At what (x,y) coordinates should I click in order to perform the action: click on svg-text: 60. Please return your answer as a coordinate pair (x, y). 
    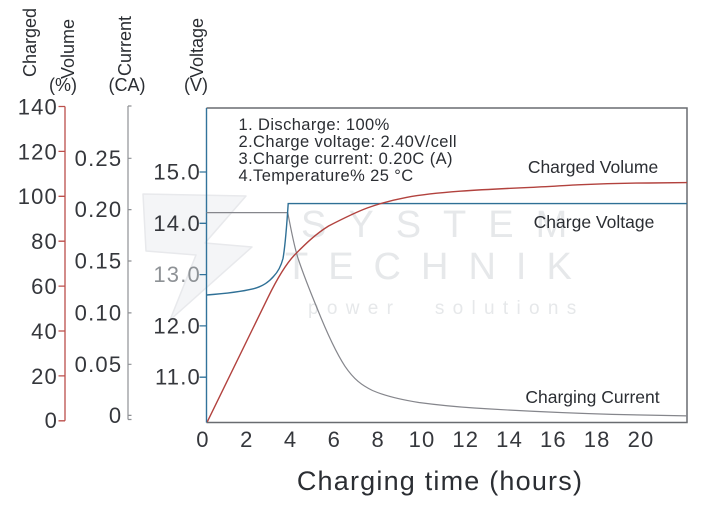
    Looking at the image, I should click on (44, 286).